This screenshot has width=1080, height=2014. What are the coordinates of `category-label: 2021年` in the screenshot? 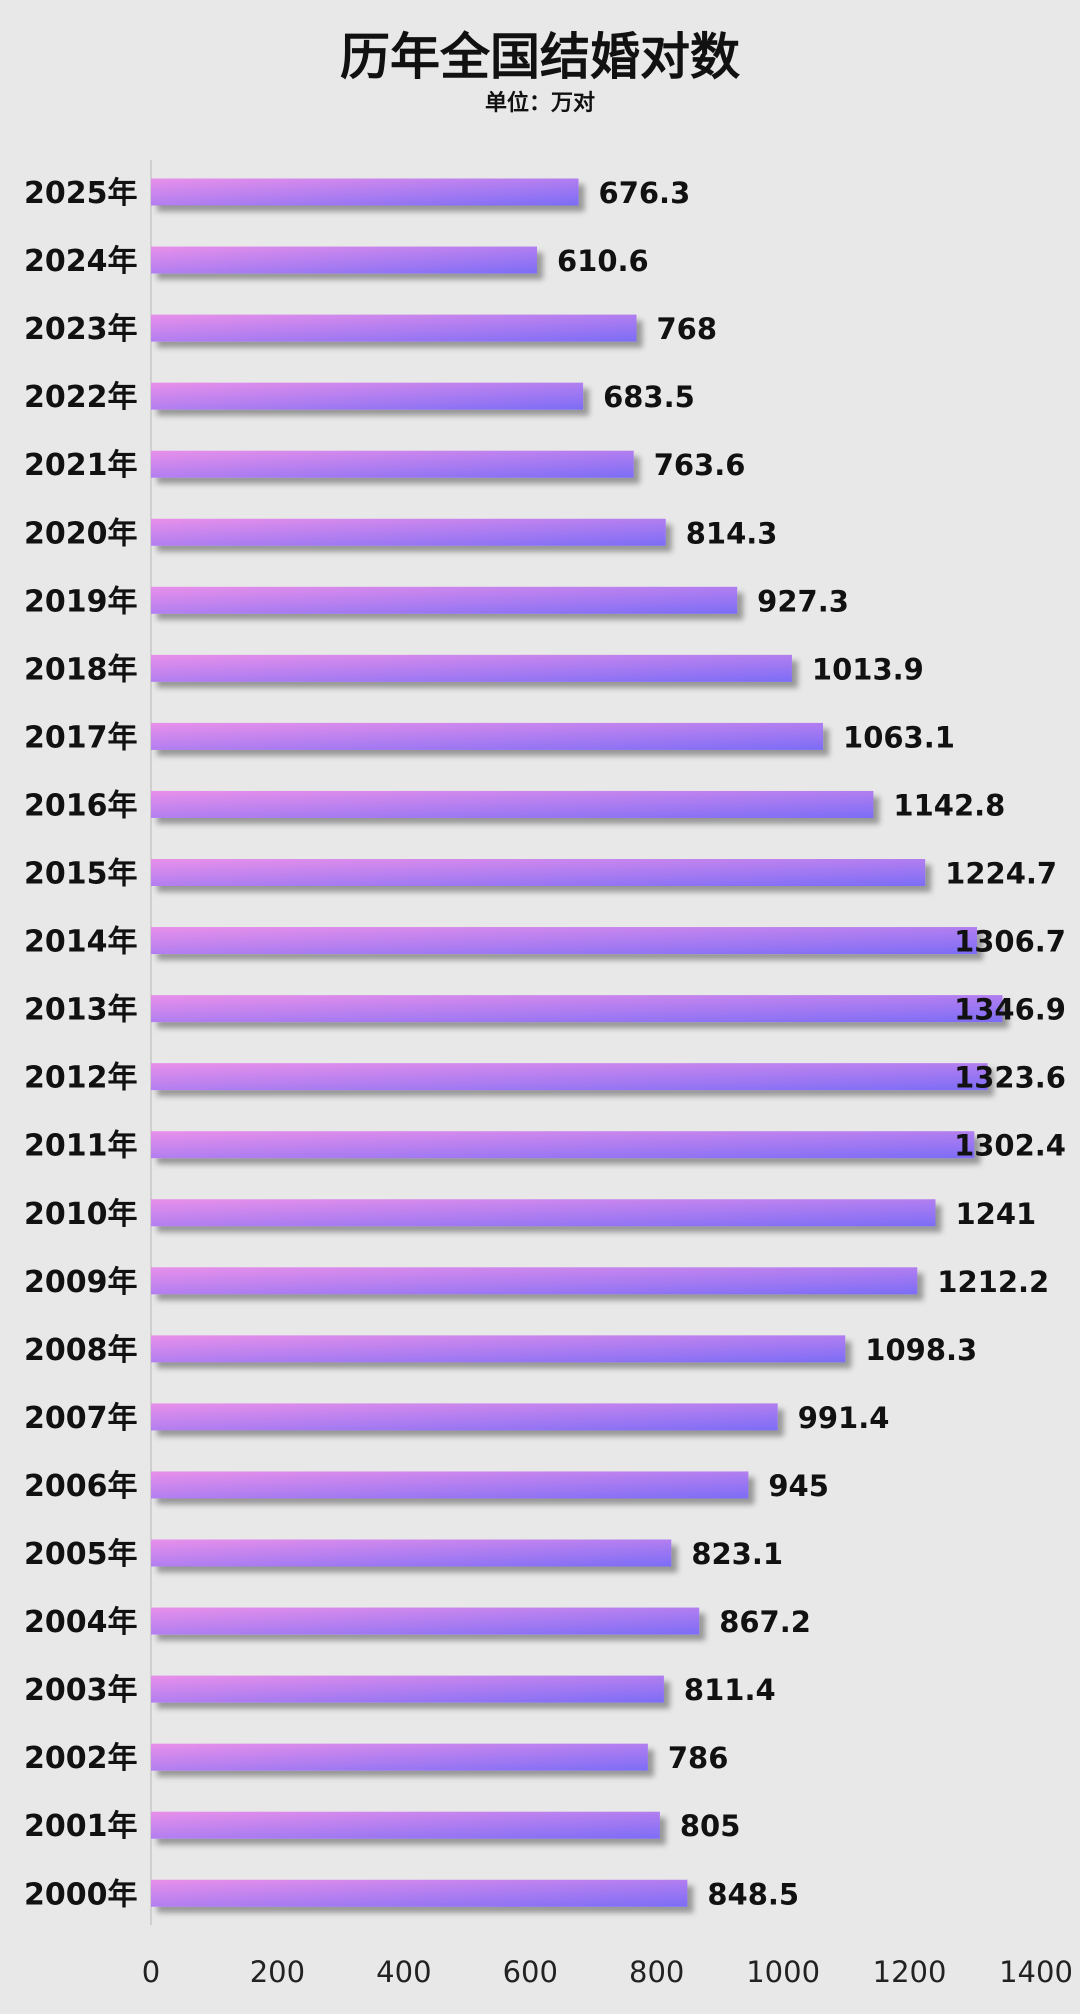 It's located at (81, 465).